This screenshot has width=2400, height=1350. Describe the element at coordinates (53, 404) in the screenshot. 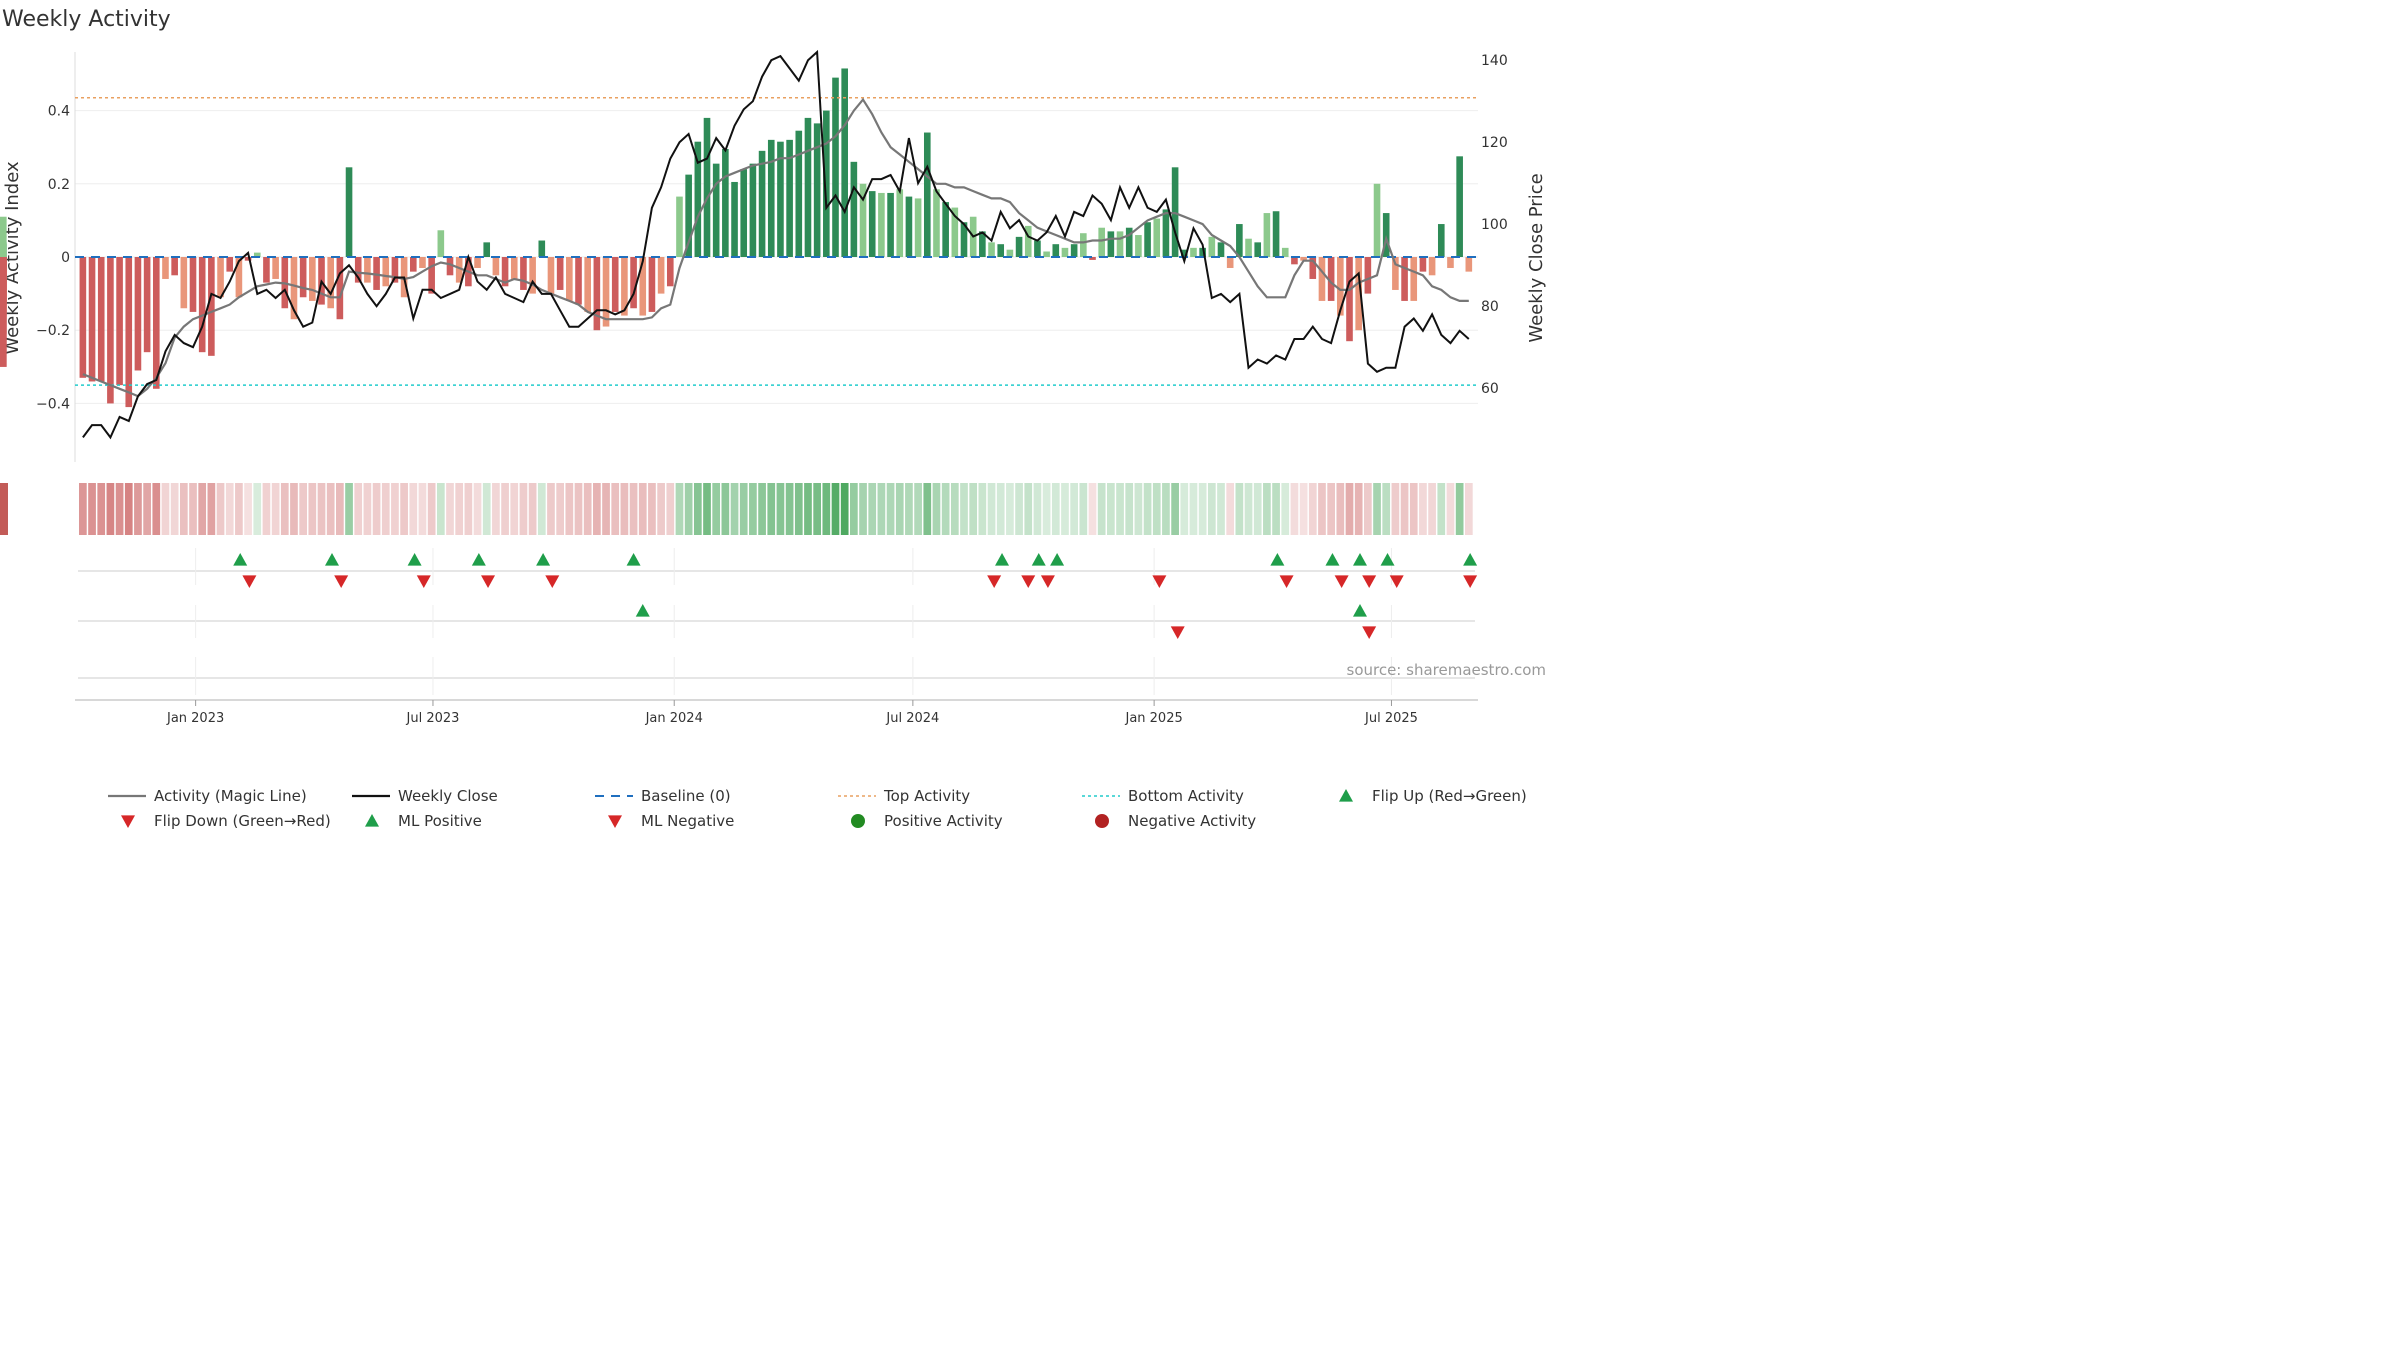

I see `y-tick-label: −0.4` at that location.